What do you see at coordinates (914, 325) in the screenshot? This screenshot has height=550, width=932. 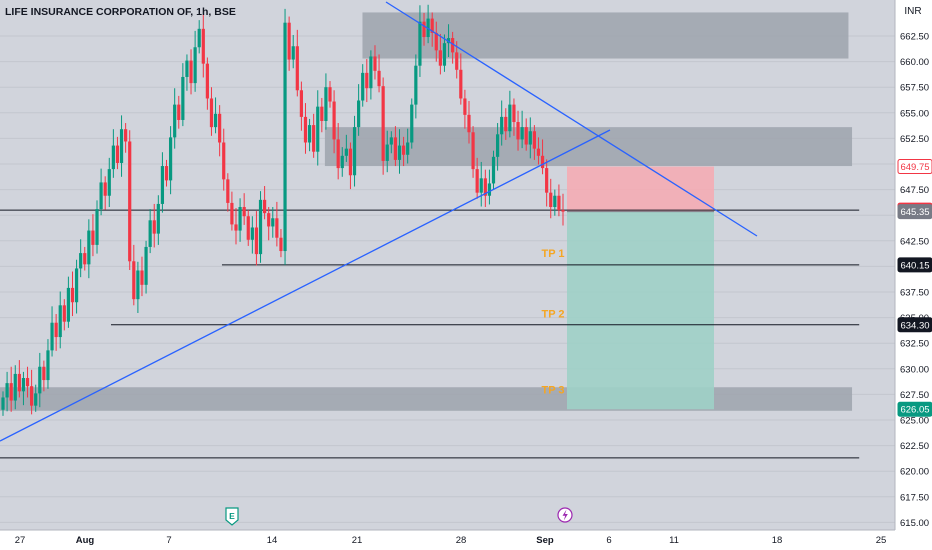 I see `price-tag-dark: 634.30` at bounding box center [914, 325].